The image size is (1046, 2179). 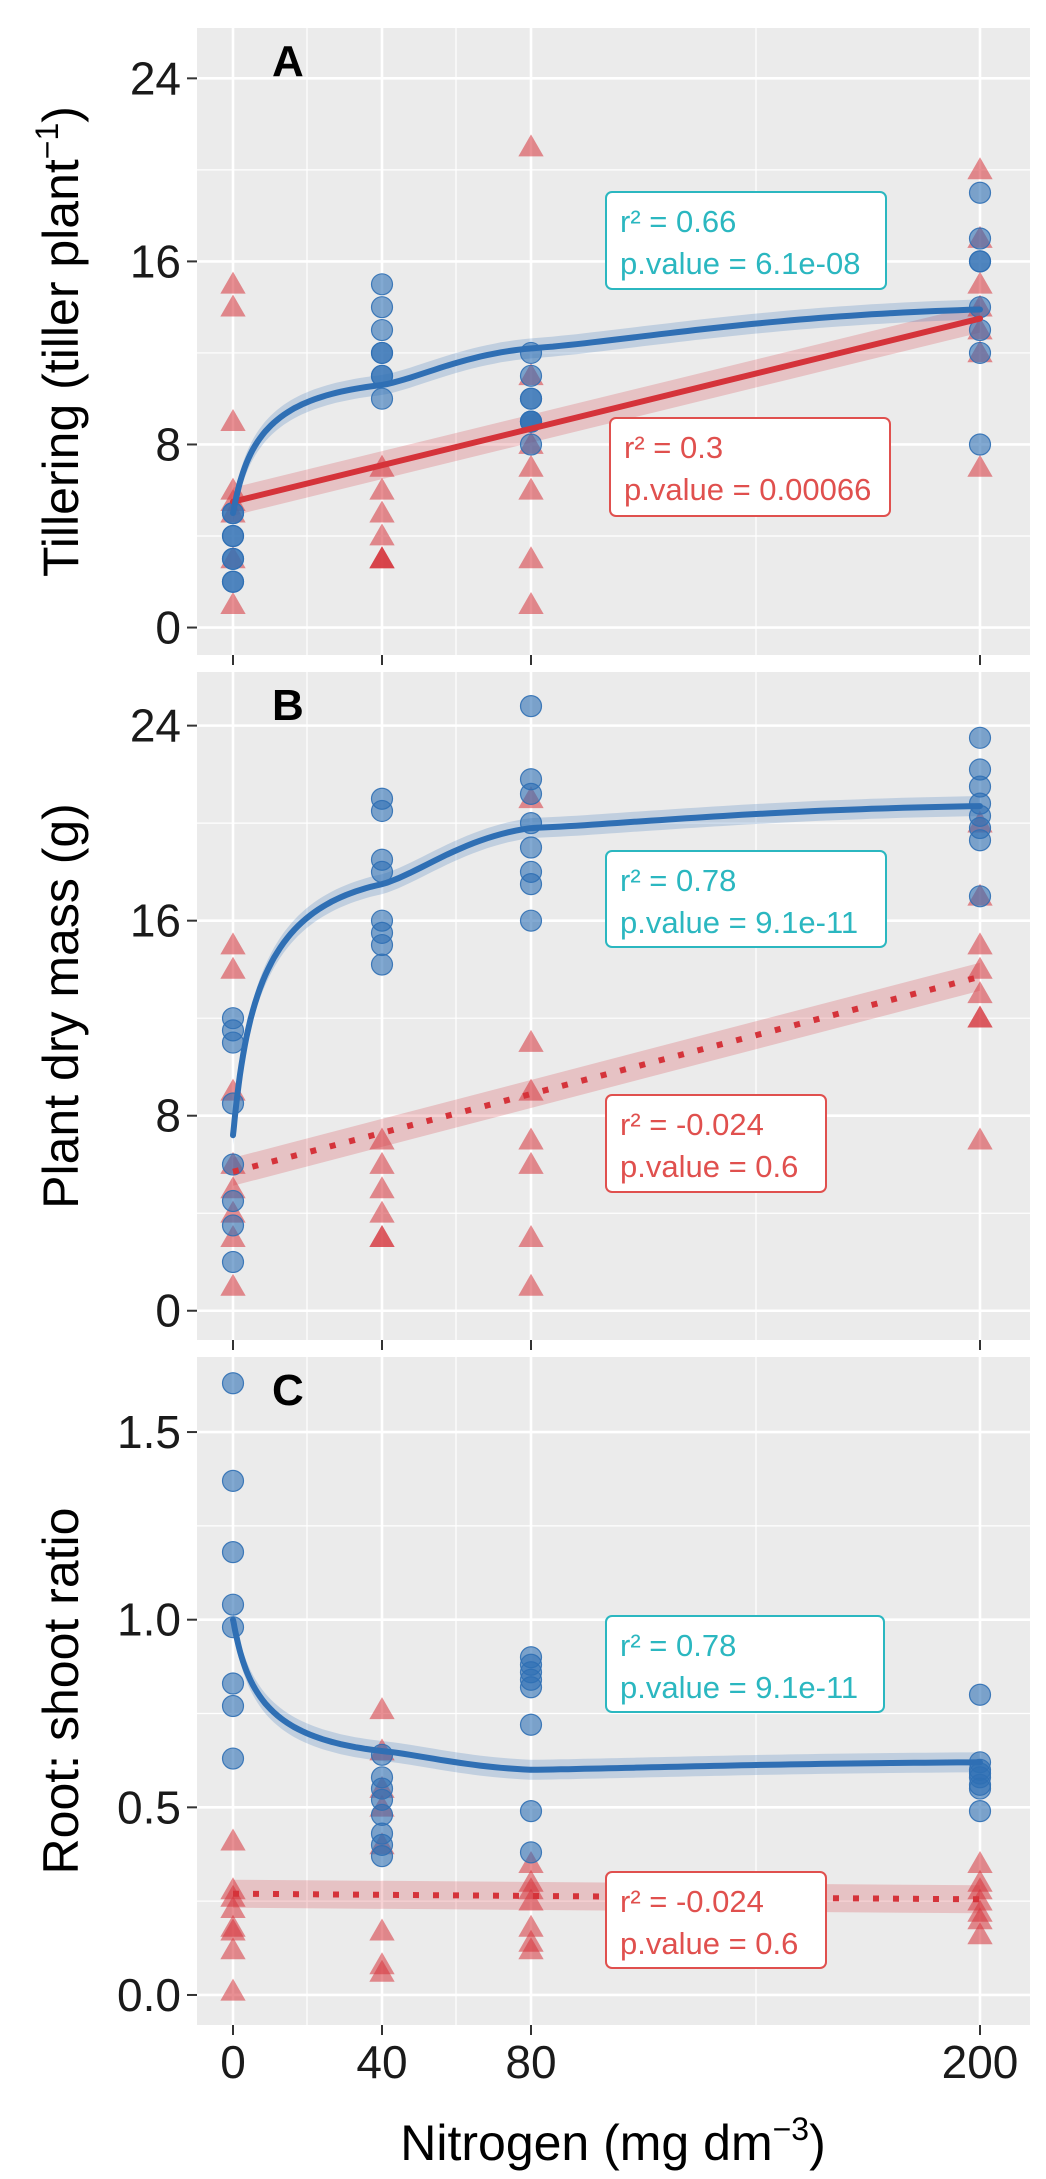 What do you see at coordinates (155, 726) in the screenshot?
I see `y-tick-label: 24` at bounding box center [155, 726].